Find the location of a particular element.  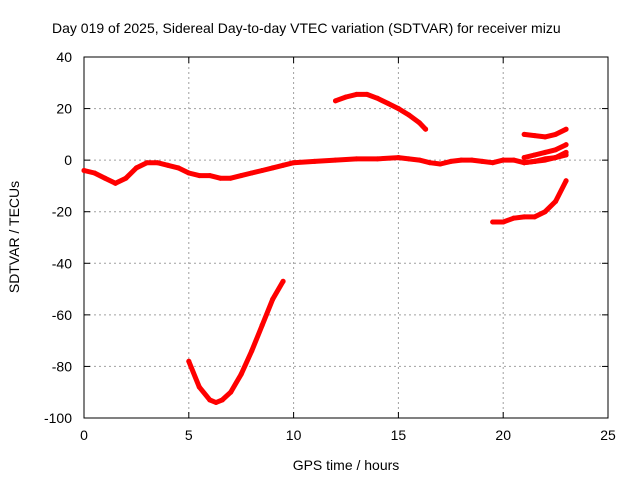

series-arc-deep-dip is located at coordinates (236, 341).